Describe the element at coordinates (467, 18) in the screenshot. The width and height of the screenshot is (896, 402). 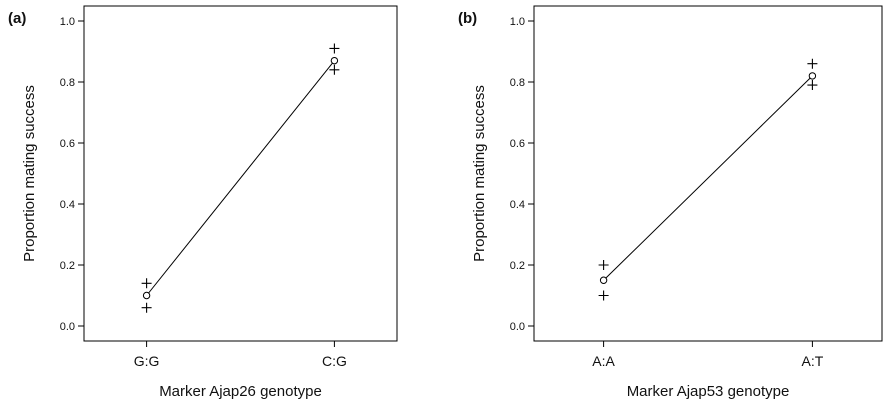
I see `panel-label: (b)` at that location.